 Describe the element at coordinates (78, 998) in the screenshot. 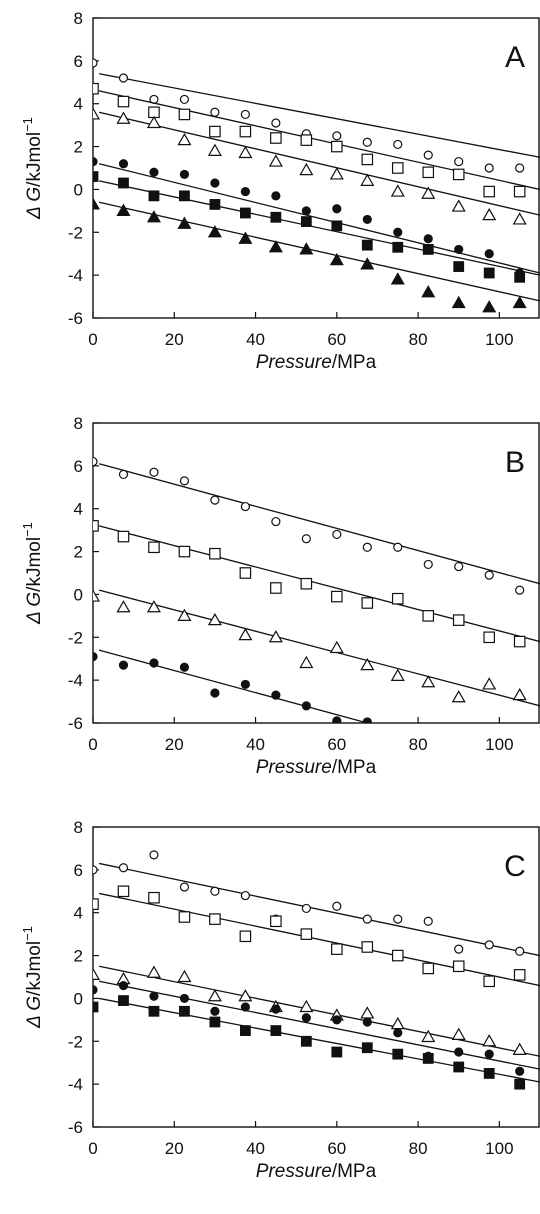

I see `y-tick-label: 0` at that location.